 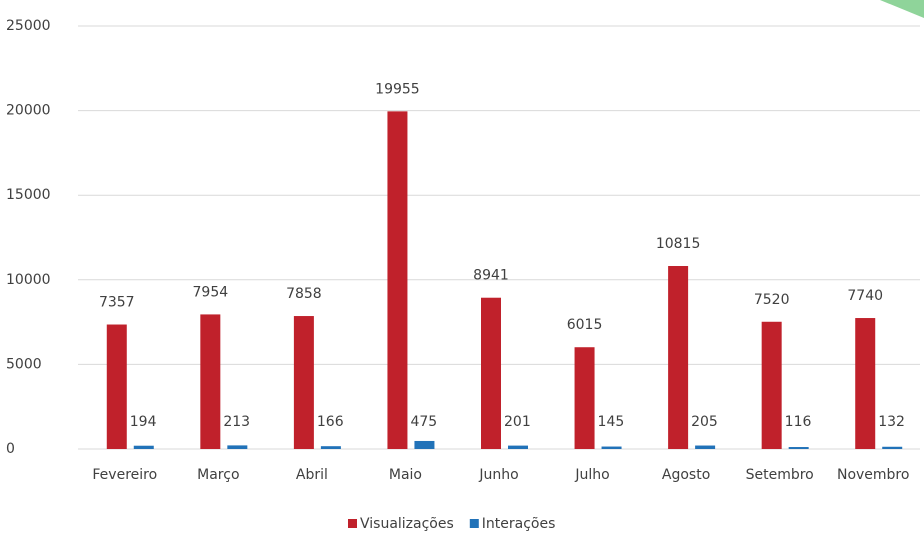 What do you see at coordinates (891, 422) in the screenshot?
I see `value-label: 132` at bounding box center [891, 422].